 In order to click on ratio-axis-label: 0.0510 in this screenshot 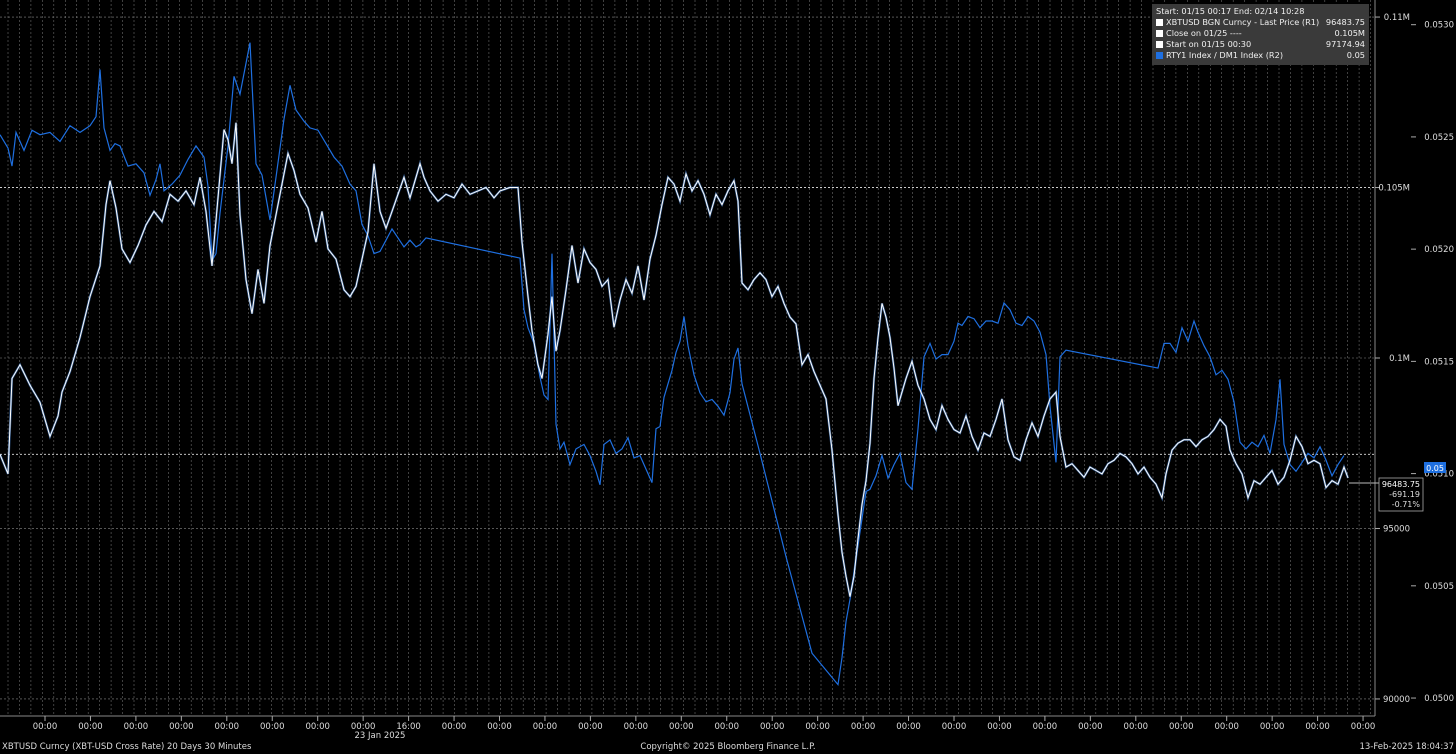, I will do `click(1439, 475)`.